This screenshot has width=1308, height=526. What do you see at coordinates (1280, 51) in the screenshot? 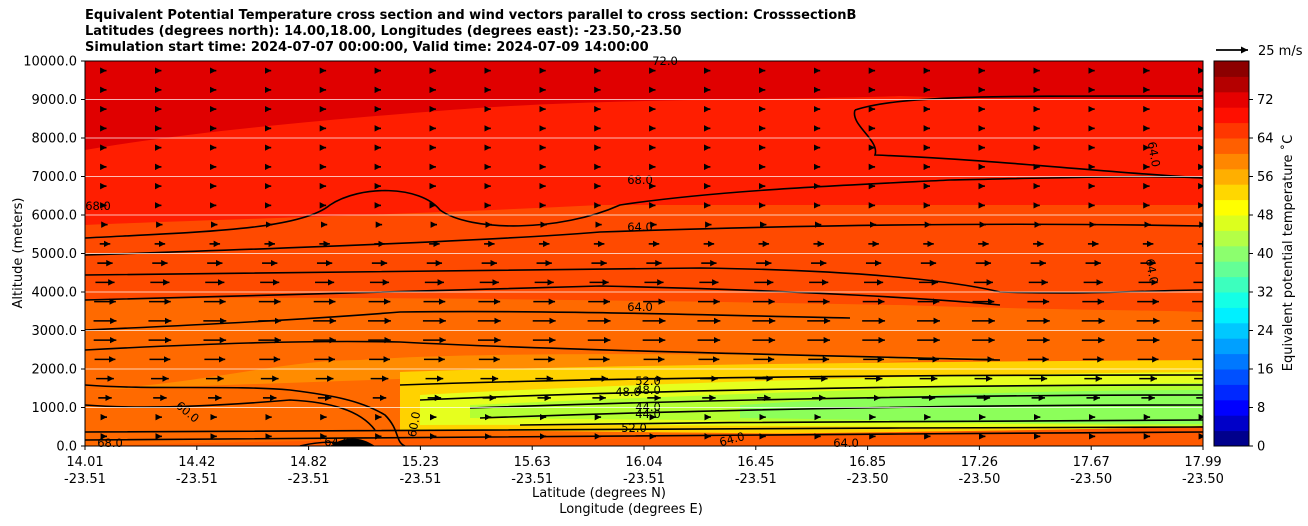
I see `quiver-key-label: 25 m/s` at bounding box center [1280, 51].